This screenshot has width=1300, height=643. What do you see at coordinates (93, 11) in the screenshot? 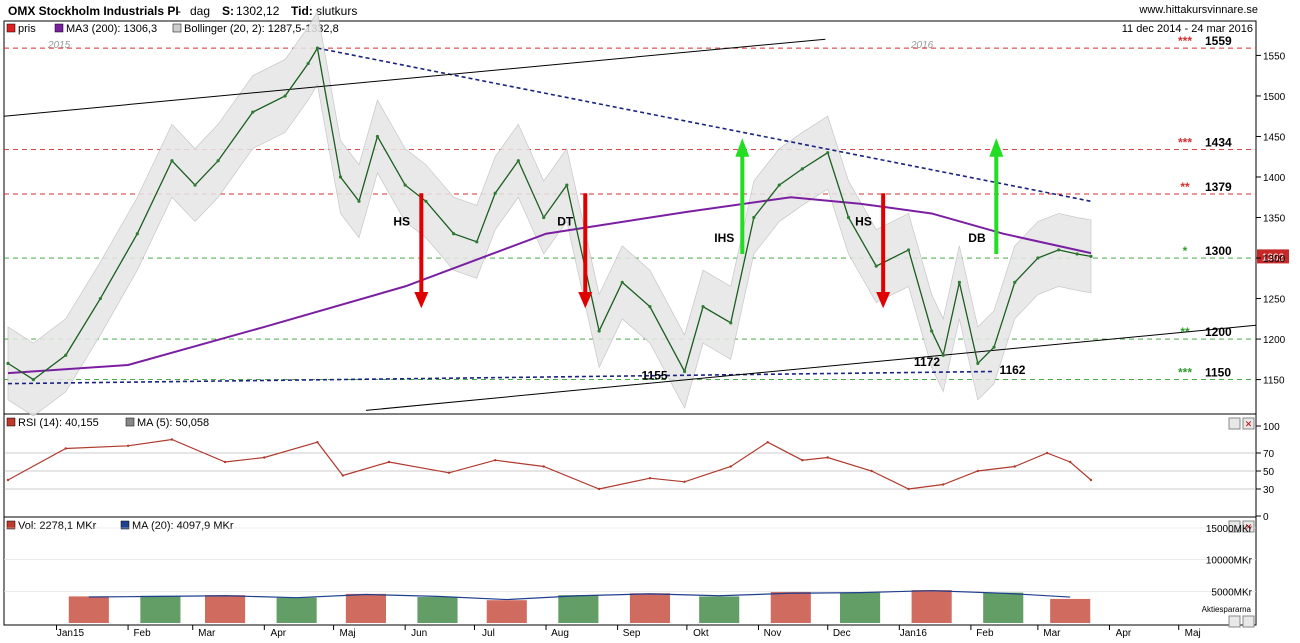
I see `instrument-name: OMX Stockholm Industrials PI` at bounding box center [93, 11].